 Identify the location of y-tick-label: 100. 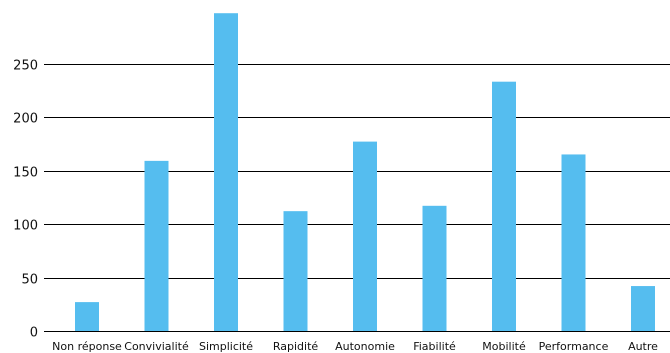
(25, 226).